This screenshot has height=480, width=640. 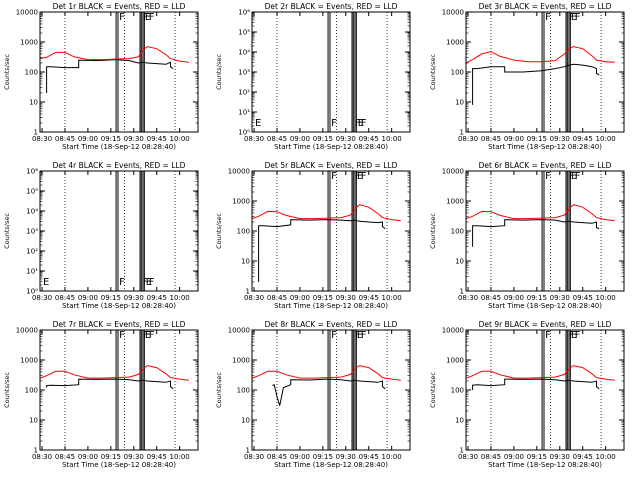 What do you see at coordinates (119, 6) in the screenshot?
I see `panel-title: Det 1r BLACK = Events, RED = LLD` at bounding box center [119, 6].